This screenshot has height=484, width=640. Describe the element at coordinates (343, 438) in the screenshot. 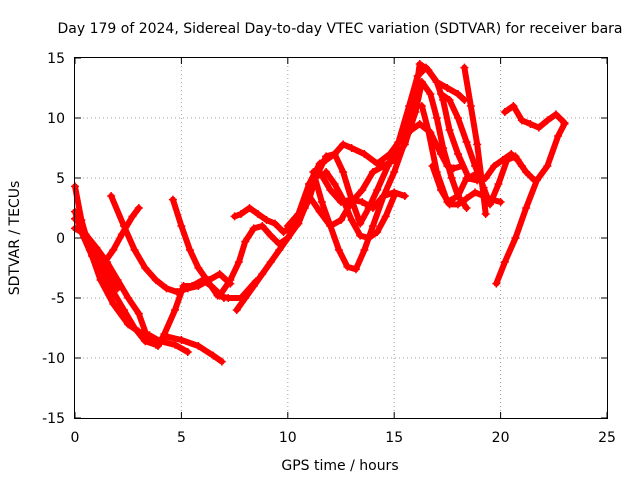

I see `x-tick-labels: 0 5 10 15 20 25` at that location.